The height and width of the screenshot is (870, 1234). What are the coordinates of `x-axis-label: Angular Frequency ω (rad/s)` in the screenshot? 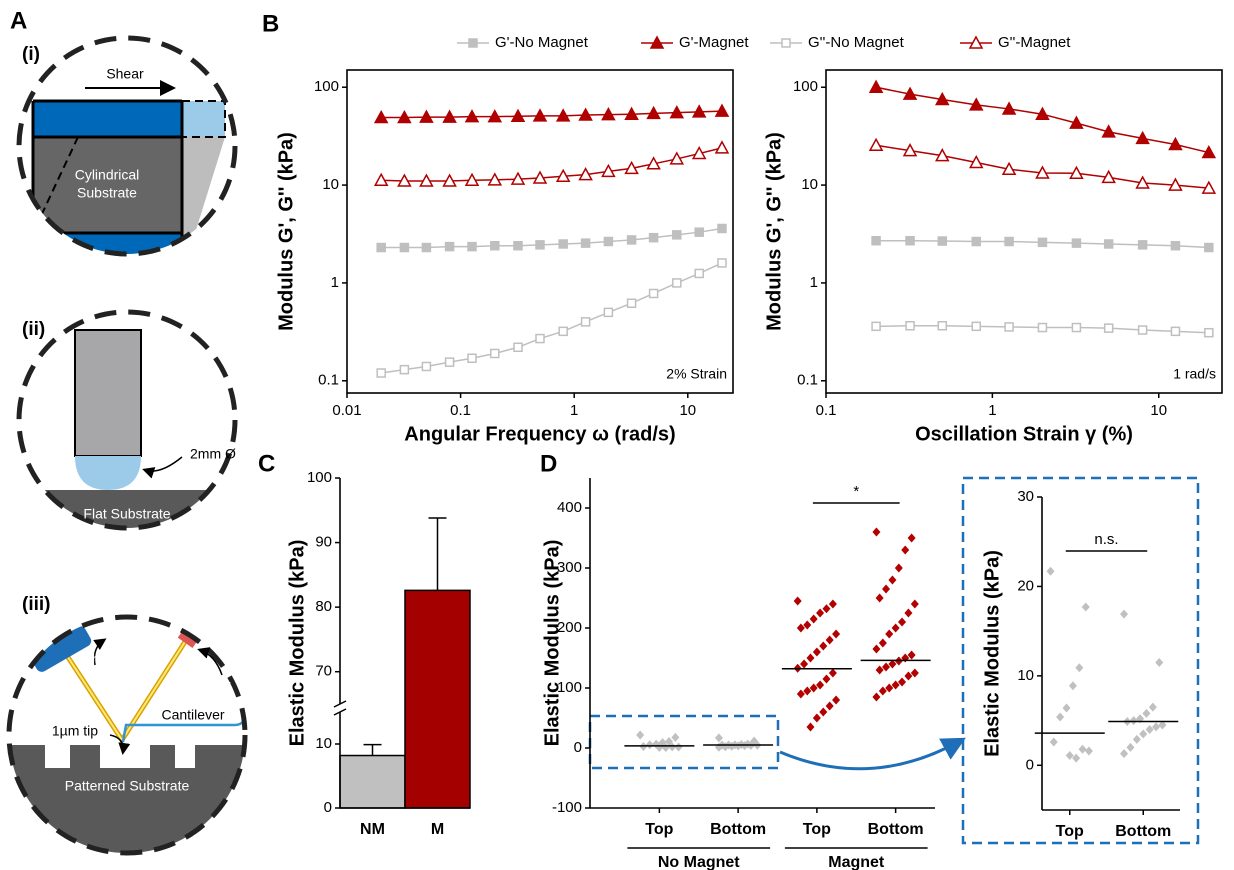 It's located at (539, 434).